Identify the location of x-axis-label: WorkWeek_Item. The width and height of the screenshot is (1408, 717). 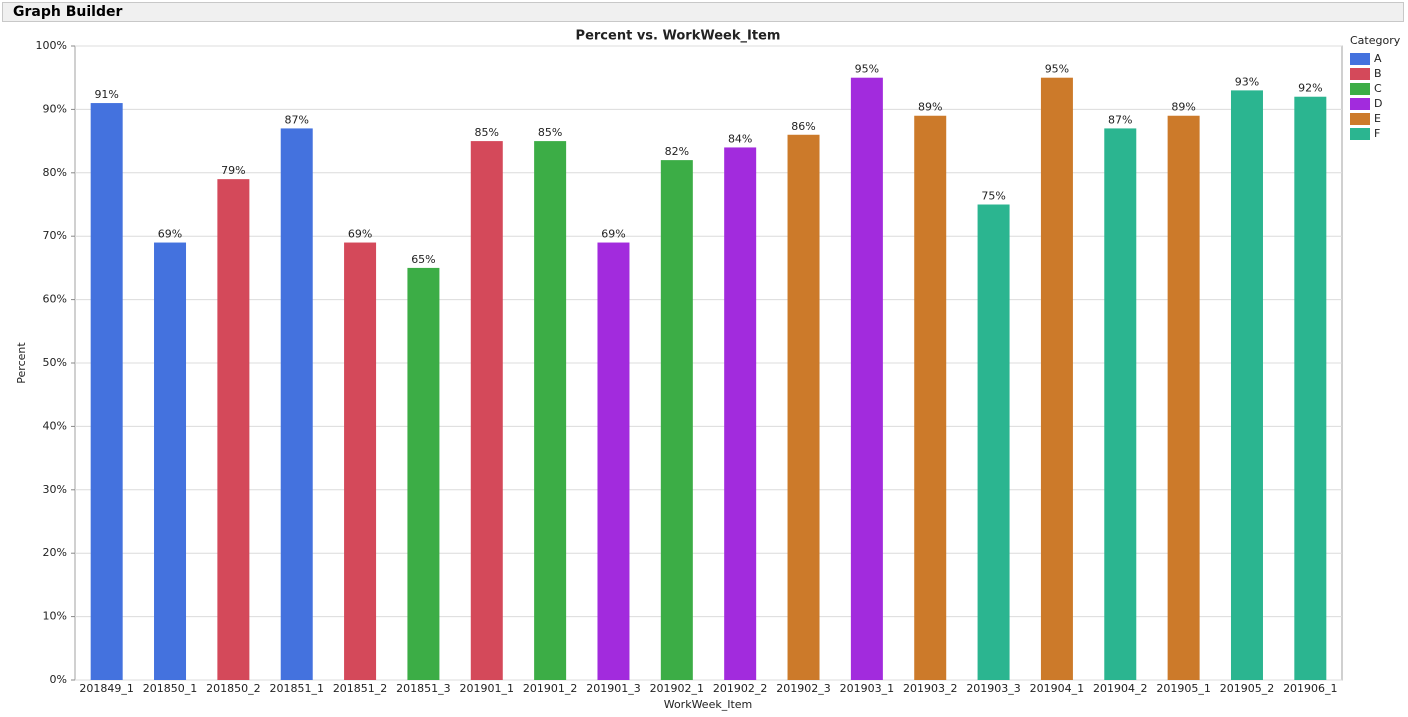
(708, 704).